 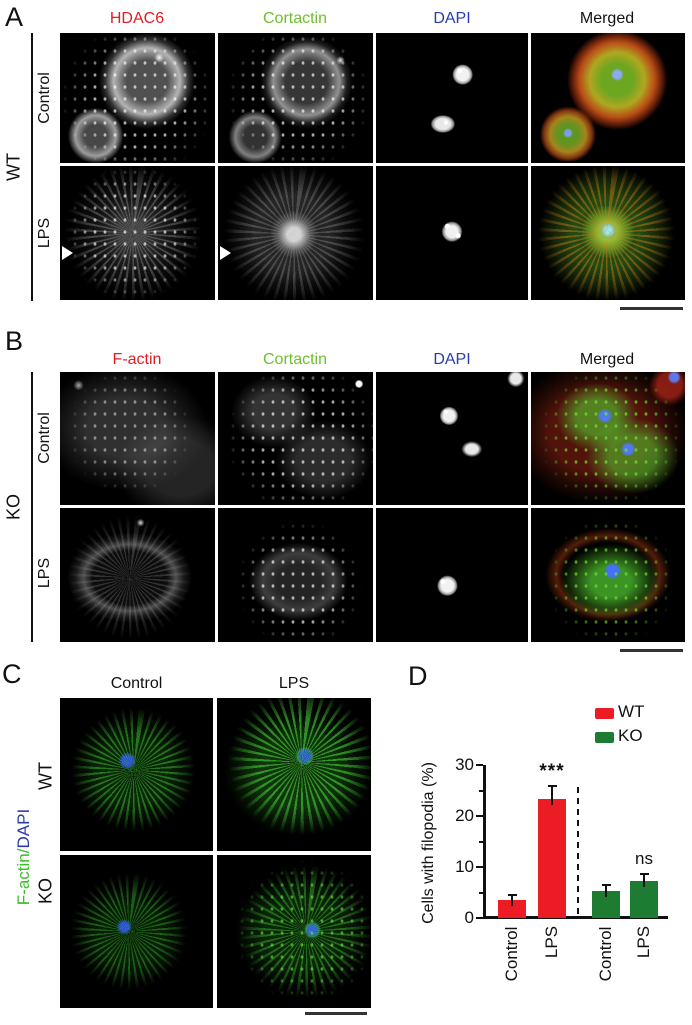 What do you see at coordinates (294, 774) in the screenshot?
I see `micrograph-c-wt-lps` at bounding box center [294, 774].